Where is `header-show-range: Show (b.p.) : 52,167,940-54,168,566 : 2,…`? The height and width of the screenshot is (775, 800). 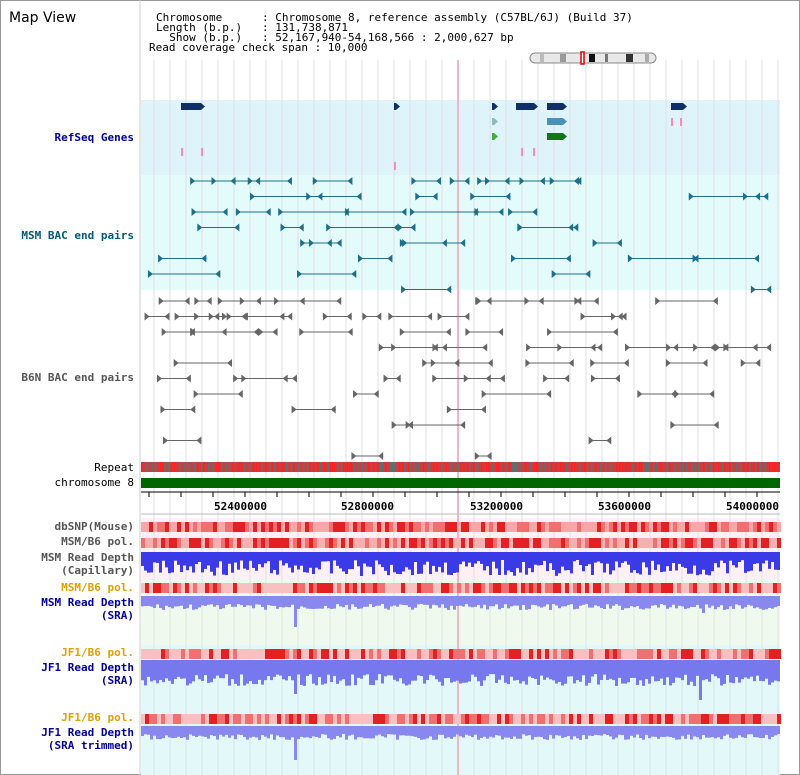 header-show-range: Show (b.p.) : 52,167,940-54,168,566 : 2,… is located at coordinates (335, 37).